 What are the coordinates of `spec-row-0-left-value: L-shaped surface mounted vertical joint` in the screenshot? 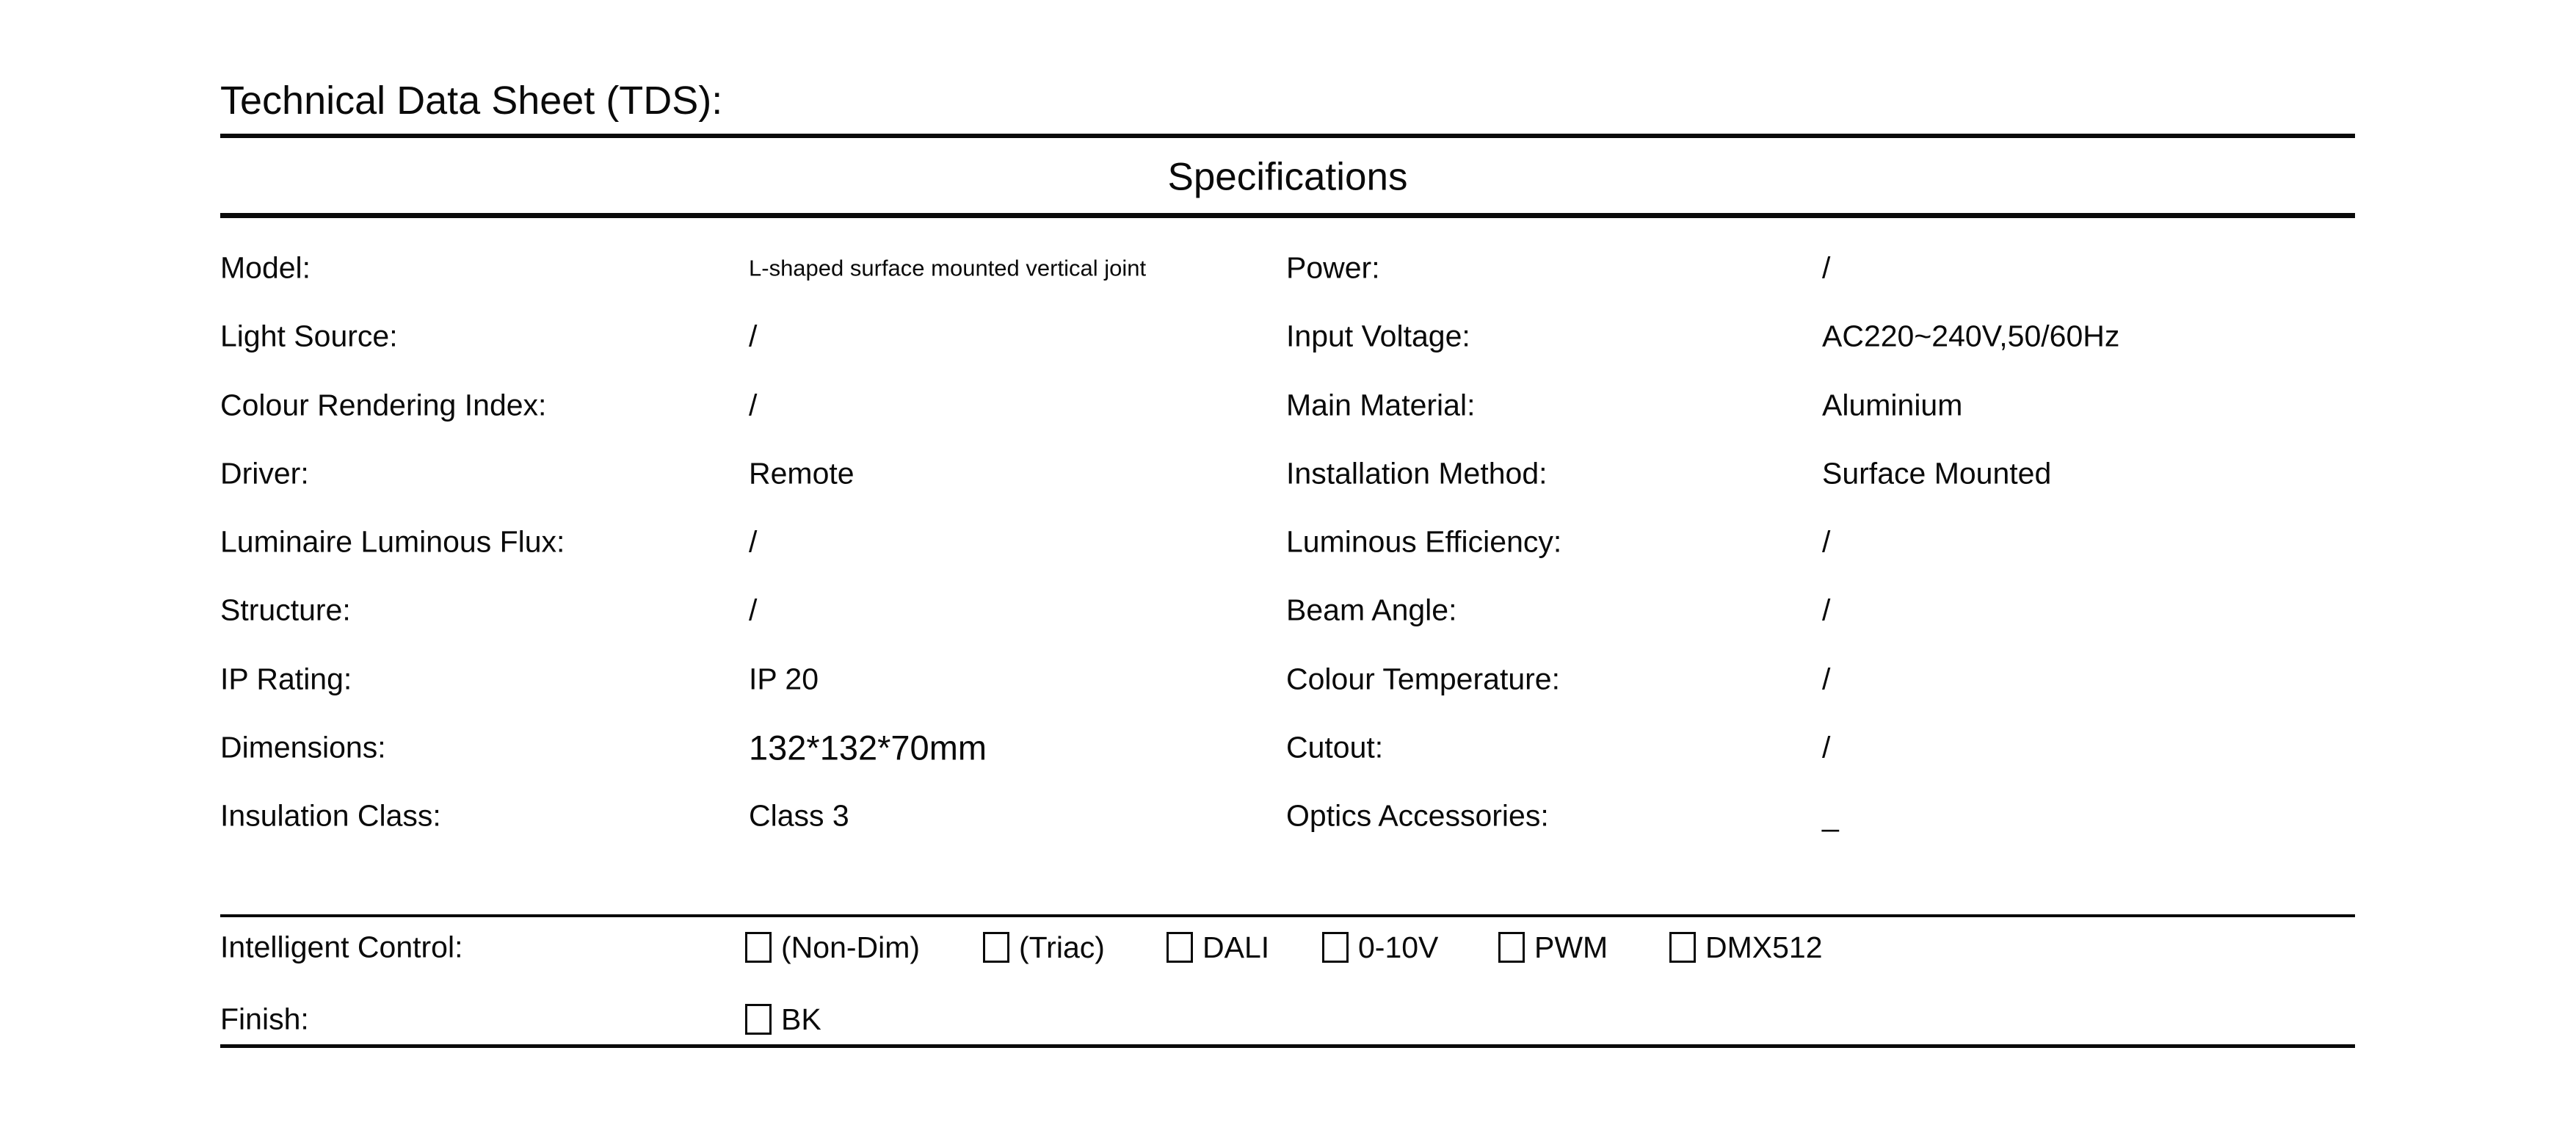 It's located at (948, 268).